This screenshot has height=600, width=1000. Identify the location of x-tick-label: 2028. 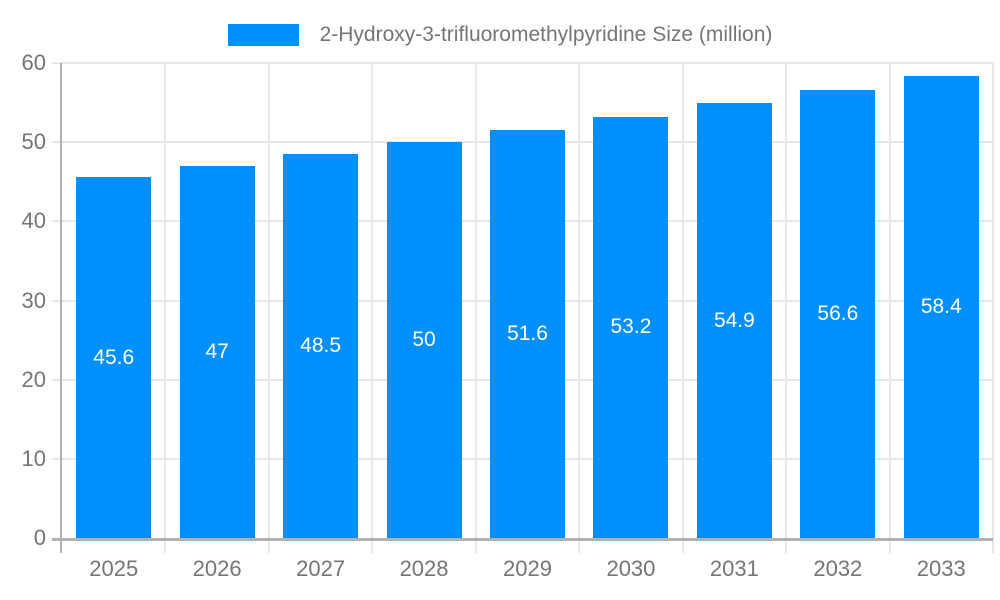
(424, 568).